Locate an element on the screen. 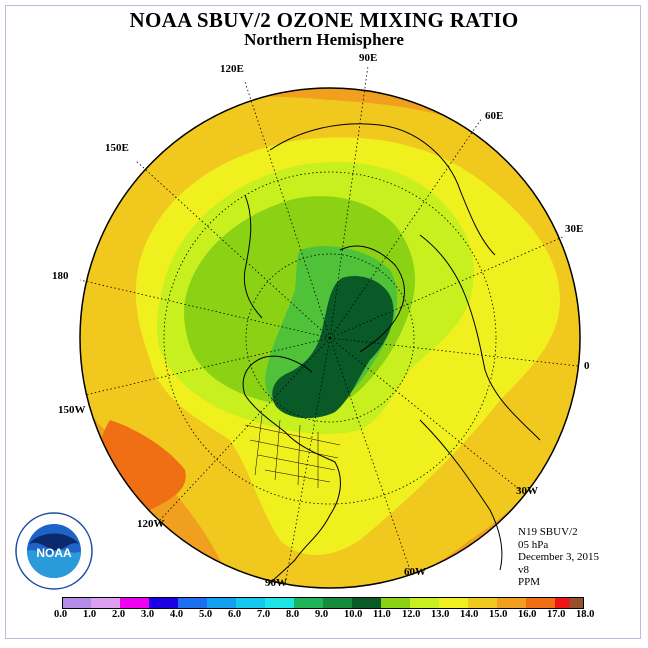  longitude-label-120w: 120W is located at coordinates (151, 524).